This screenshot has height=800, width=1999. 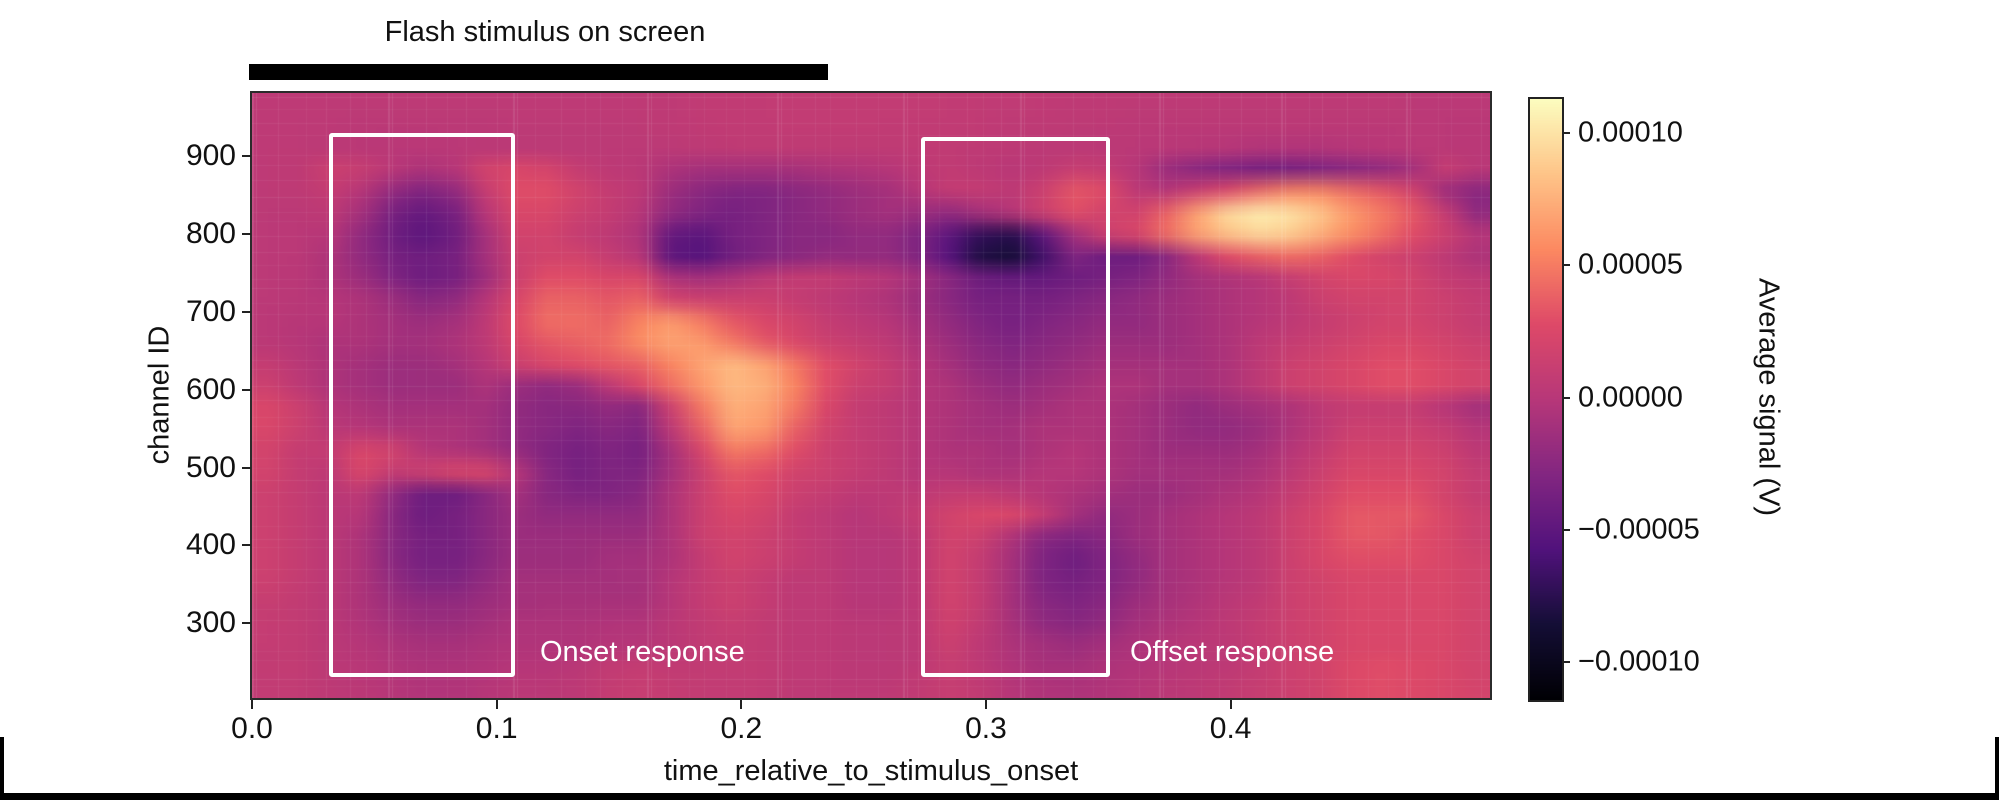 I want to click on y-tick-label: 500, so click(x=210, y=467).